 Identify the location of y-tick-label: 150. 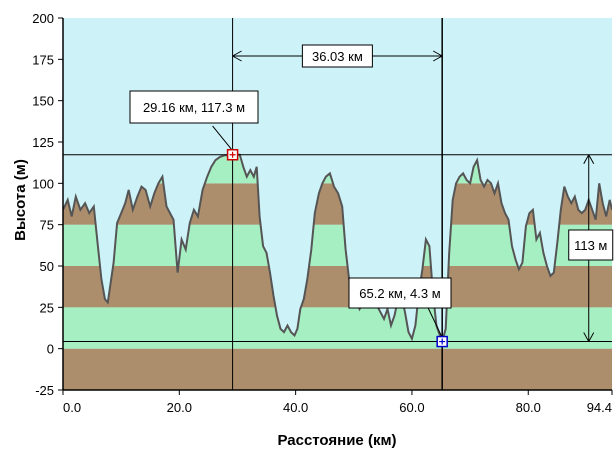
(43, 101).